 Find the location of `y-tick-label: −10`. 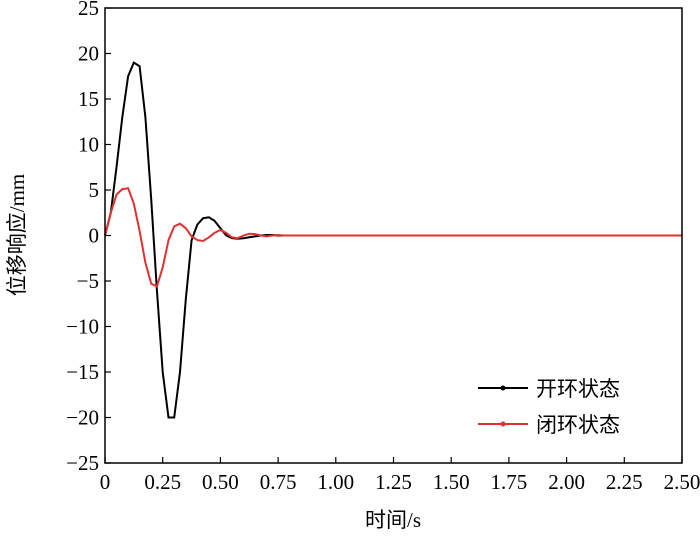

y-tick-label: −10 is located at coordinates (82, 327).